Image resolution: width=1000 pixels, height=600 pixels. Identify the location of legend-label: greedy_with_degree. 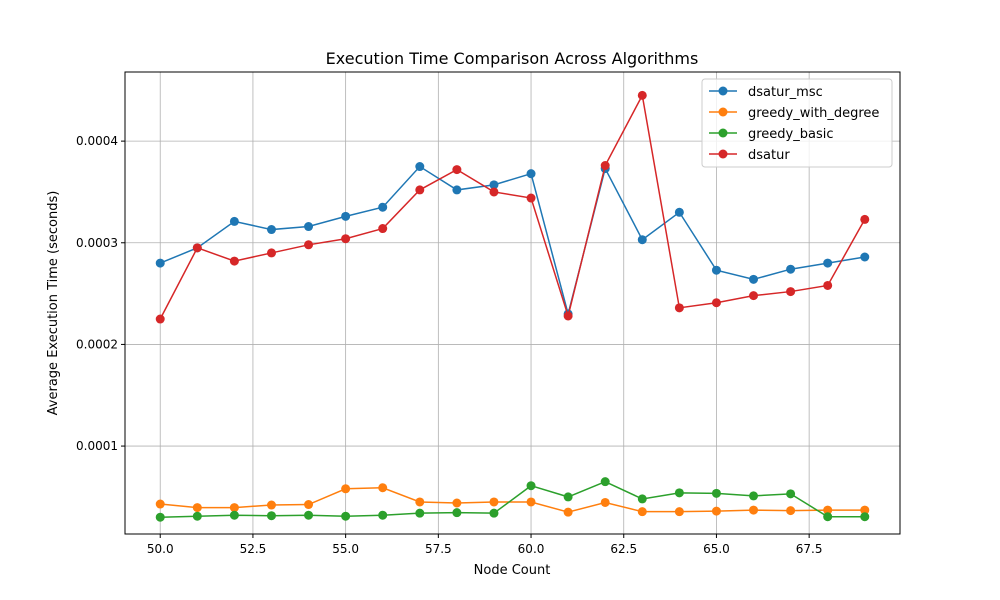
(813, 113).